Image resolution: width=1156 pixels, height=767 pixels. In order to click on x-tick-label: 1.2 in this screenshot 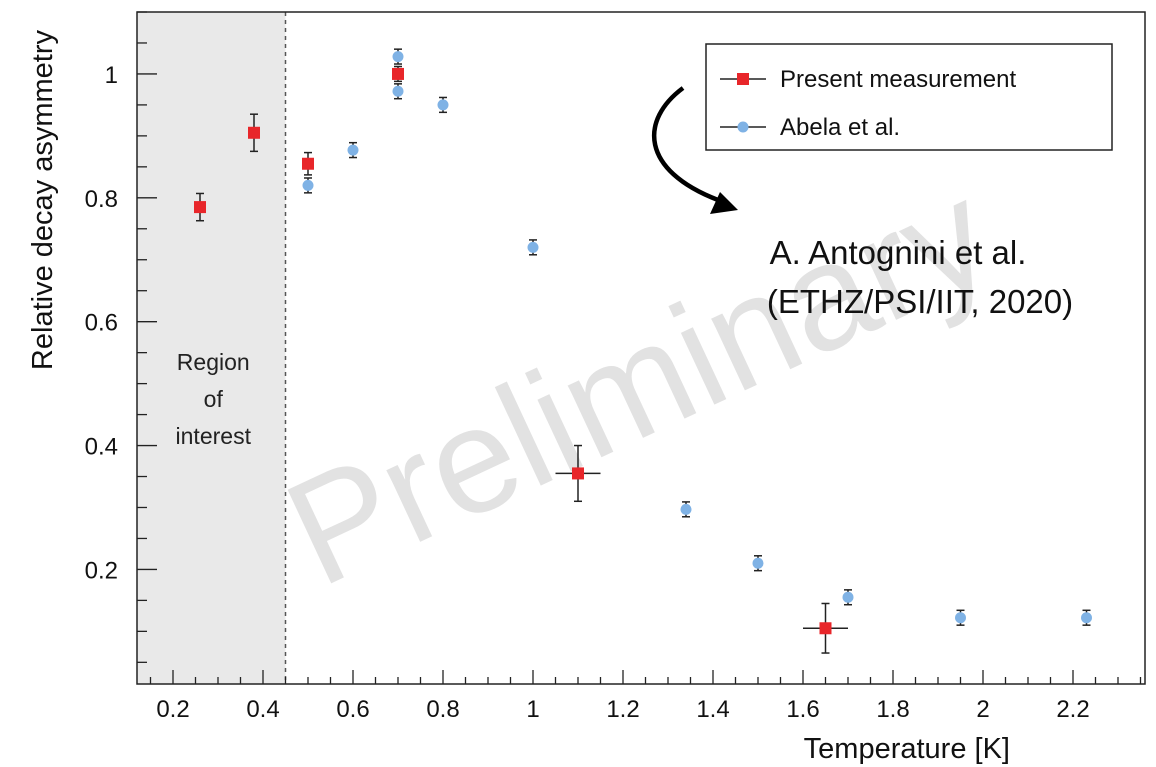, I will do `click(622, 709)`.